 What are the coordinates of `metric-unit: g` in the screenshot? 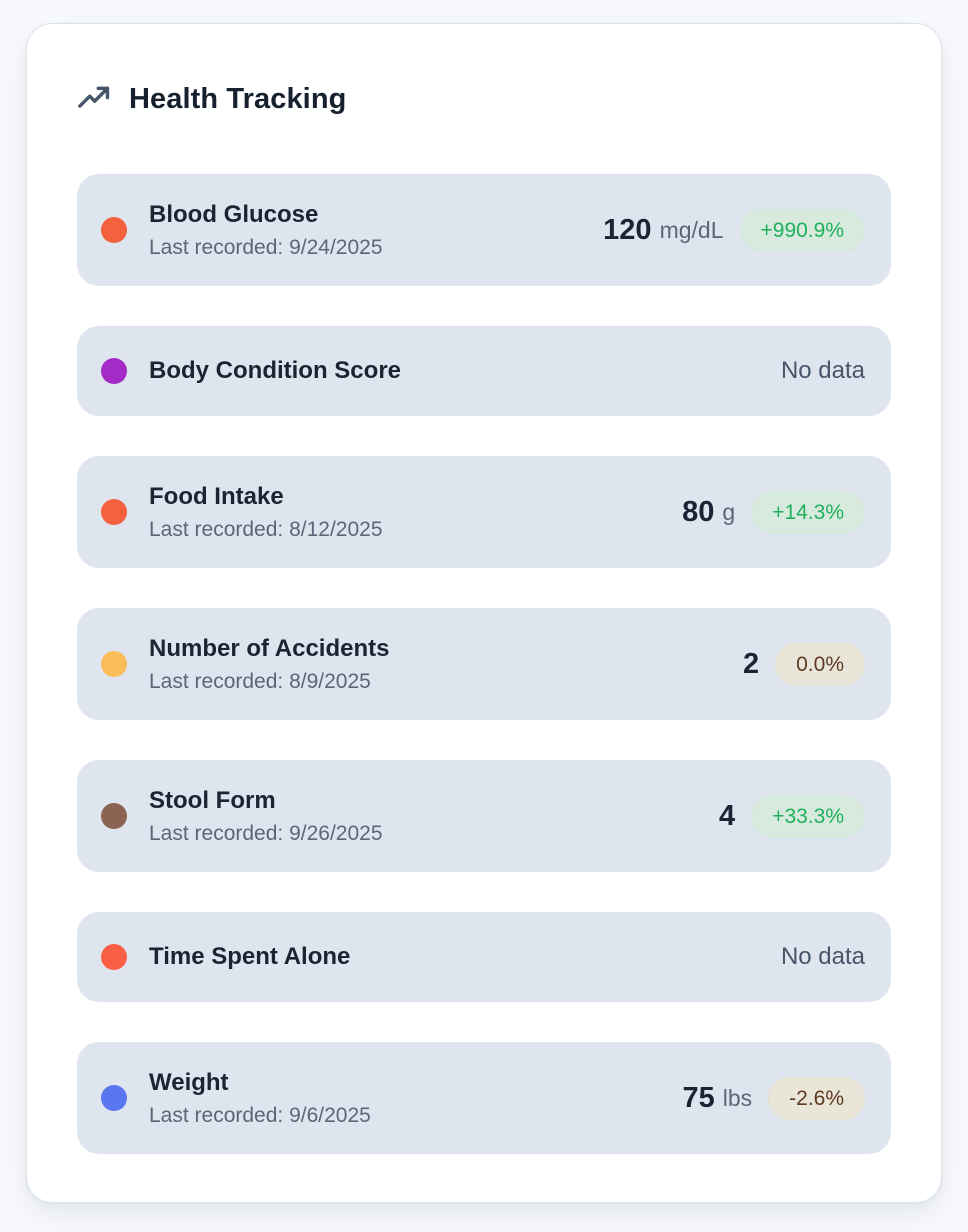 It's located at (729, 511).